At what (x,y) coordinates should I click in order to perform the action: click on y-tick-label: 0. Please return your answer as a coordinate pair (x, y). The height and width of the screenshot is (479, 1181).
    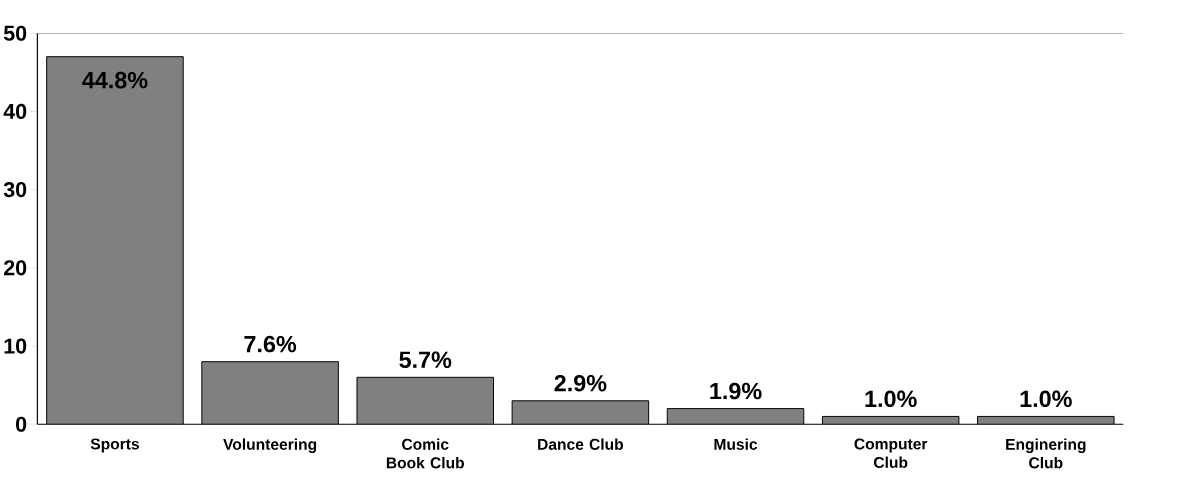
    Looking at the image, I should click on (21, 424).